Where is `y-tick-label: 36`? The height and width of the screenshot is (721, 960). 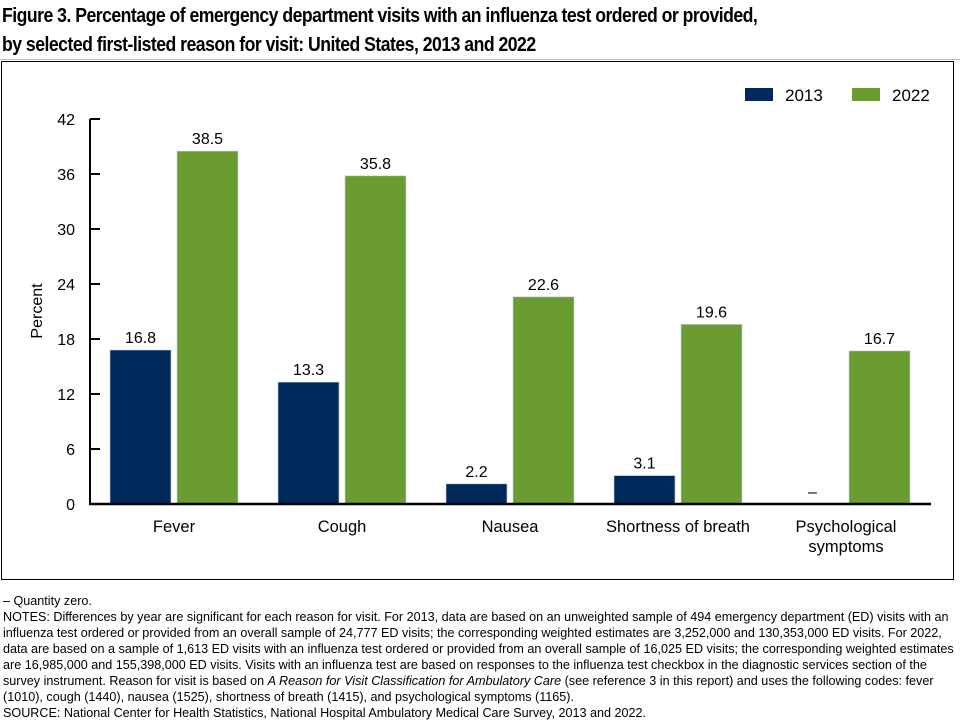 y-tick-label: 36 is located at coordinates (66, 175).